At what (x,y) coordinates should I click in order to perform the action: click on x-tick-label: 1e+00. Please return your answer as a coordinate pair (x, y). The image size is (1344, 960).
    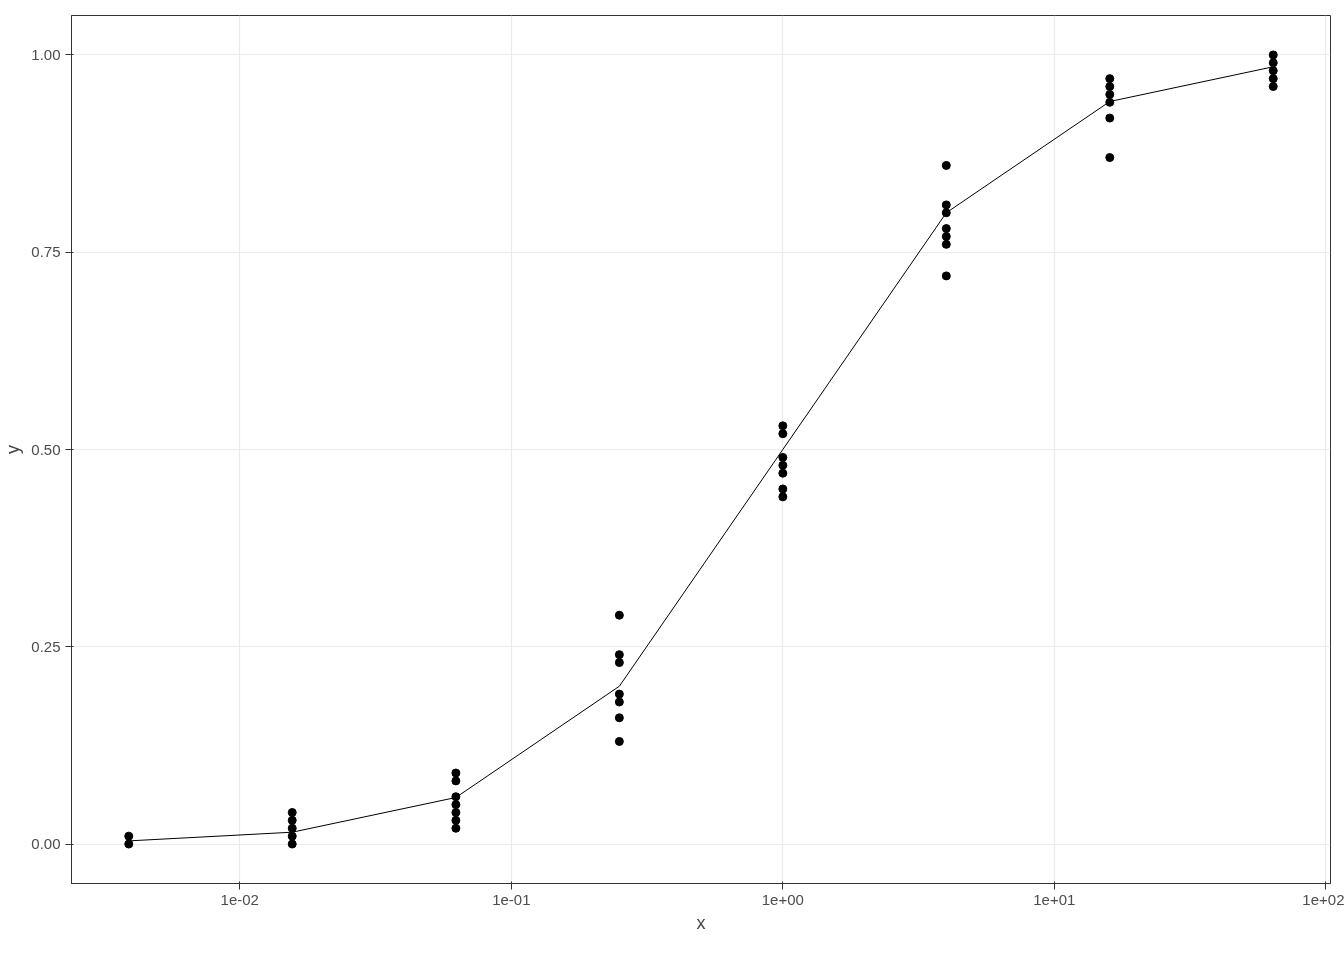
    Looking at the image, I should click on (782, 899).